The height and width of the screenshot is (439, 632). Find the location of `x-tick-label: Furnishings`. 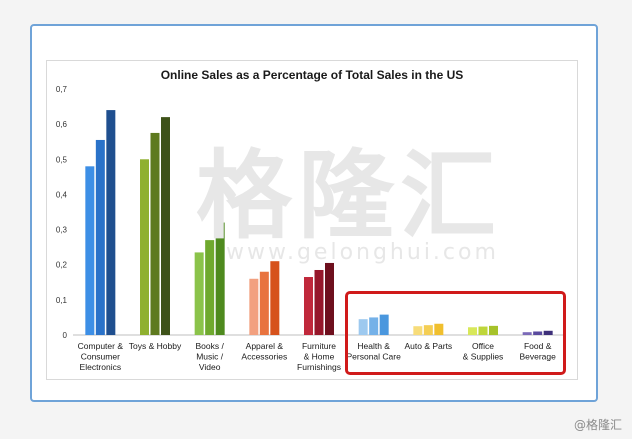

x-tick-label: Furnishings is located at coordinates (319, 367).